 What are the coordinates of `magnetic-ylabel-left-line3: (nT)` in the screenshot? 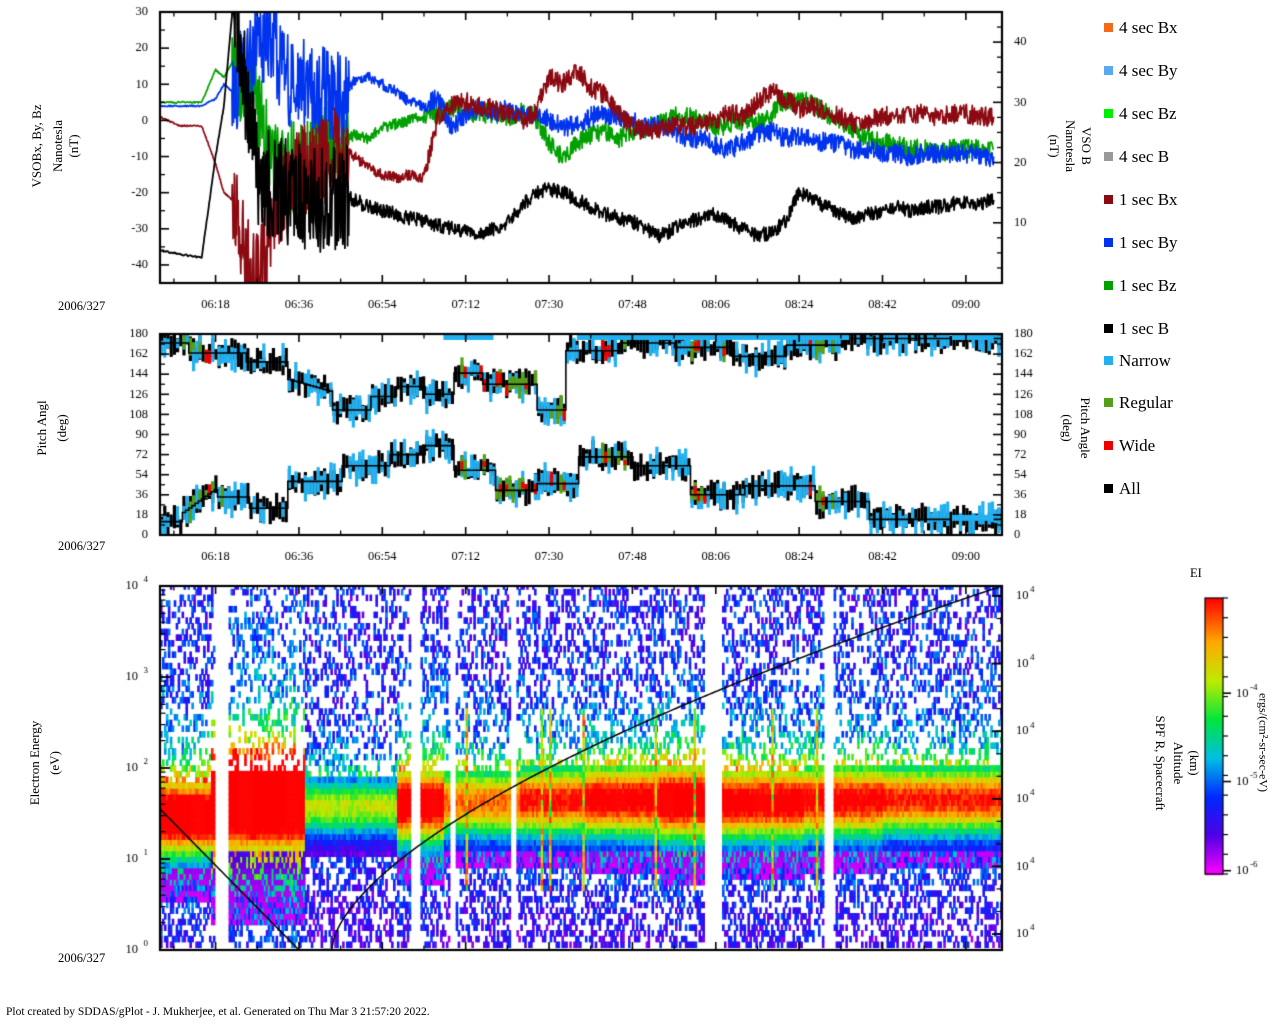 It's located at (73, 146).